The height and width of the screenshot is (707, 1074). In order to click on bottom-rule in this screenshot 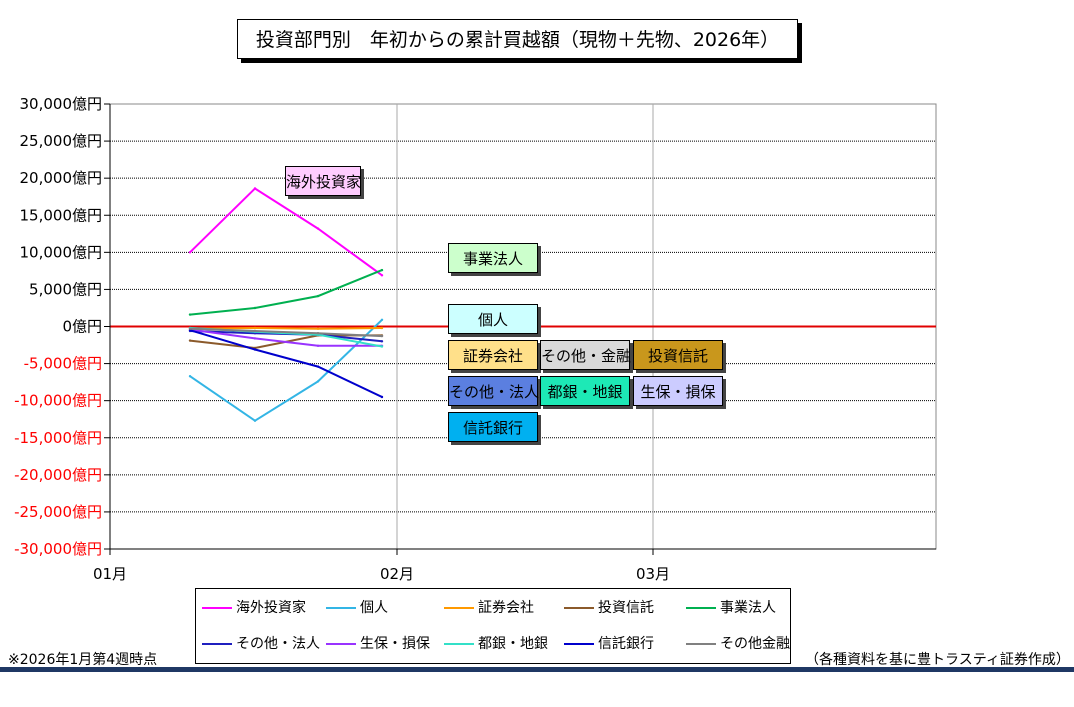, I will do `click(537, 669)`.